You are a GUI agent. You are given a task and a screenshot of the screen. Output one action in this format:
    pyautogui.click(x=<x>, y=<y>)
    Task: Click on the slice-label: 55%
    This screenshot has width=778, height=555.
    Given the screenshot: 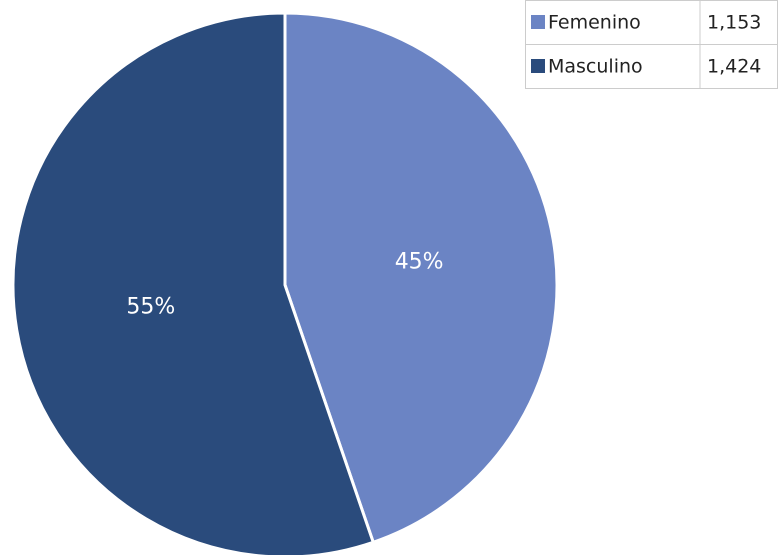 What is the action you would take?
    pyautogui.click(x=150, y=306)
    